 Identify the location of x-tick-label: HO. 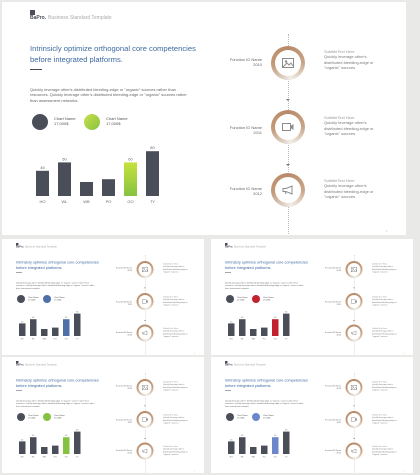
(43, 201).